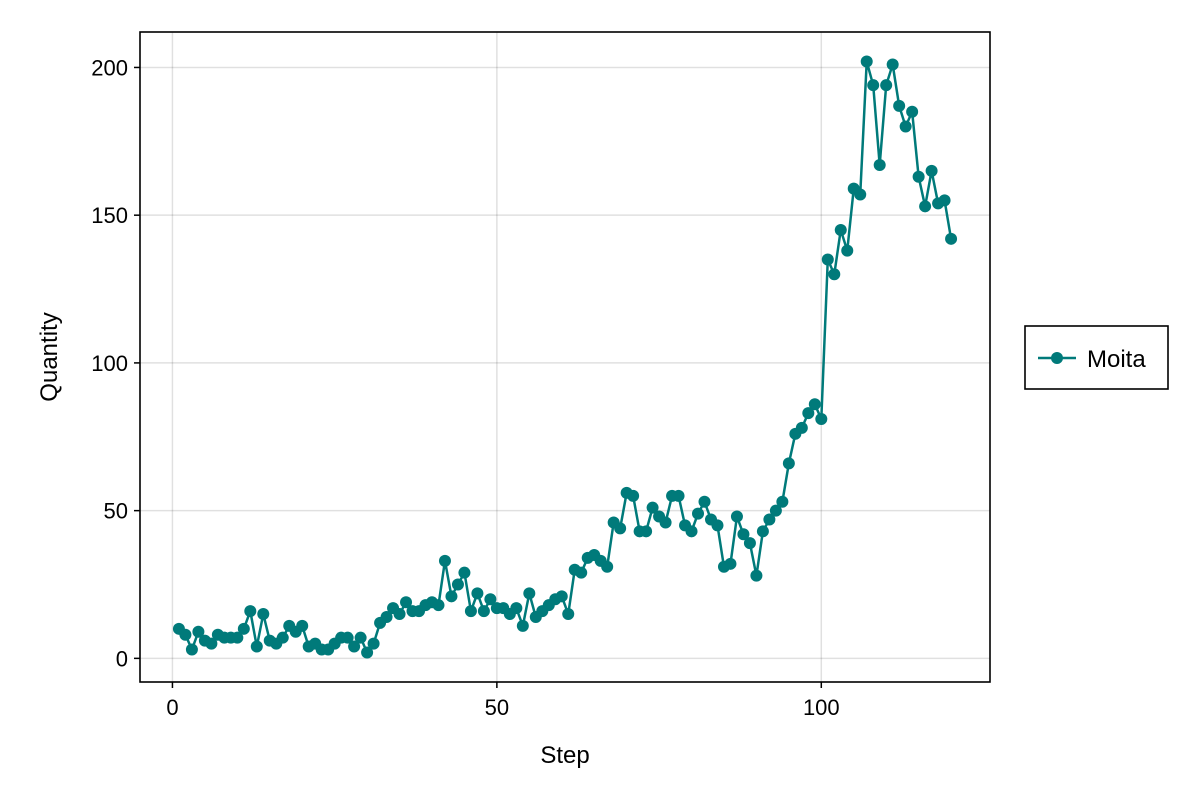 This screenshot has width=1200, height=800. I want to click on y-tick-label: 150, so click(109, 215).